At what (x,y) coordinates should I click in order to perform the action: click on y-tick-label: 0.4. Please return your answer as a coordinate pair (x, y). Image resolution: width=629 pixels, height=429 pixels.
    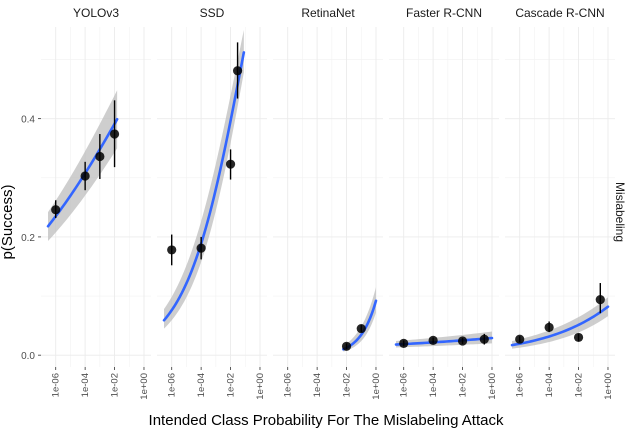
    Looking at the image, I should click on (28, 120).